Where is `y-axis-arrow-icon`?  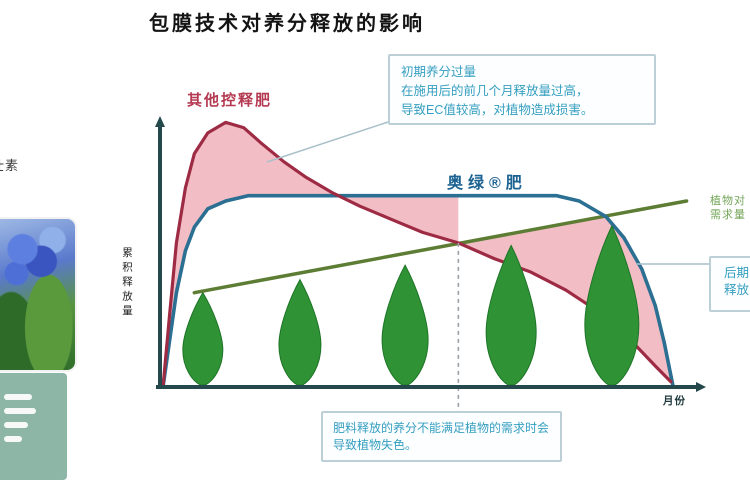
y-axis-arrow-icon is located at coordinates (160, 121).